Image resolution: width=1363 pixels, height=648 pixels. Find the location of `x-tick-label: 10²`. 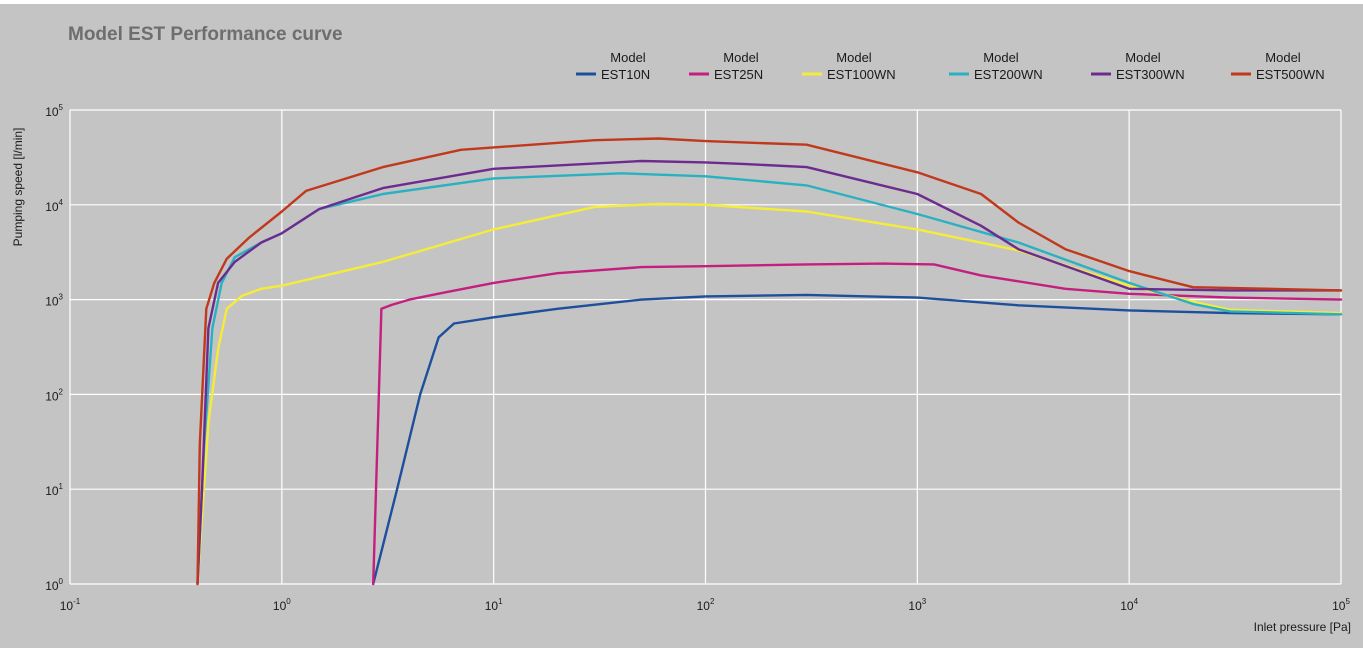

x-tick-label: 10² is located at coordinates (706, 605).